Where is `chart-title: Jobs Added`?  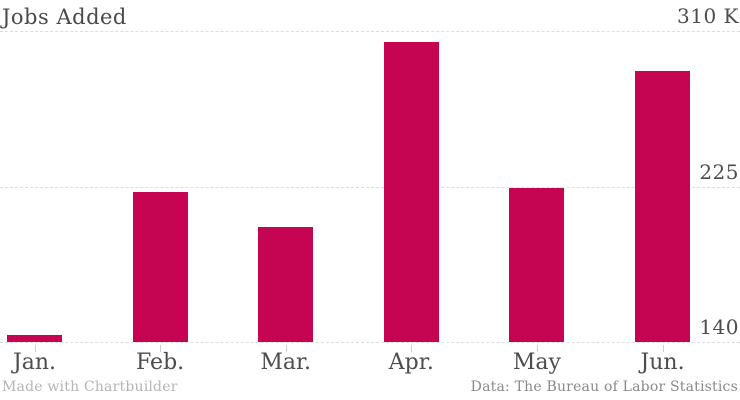
chart-title: Jobs Added is located at coordinates (64, 17).